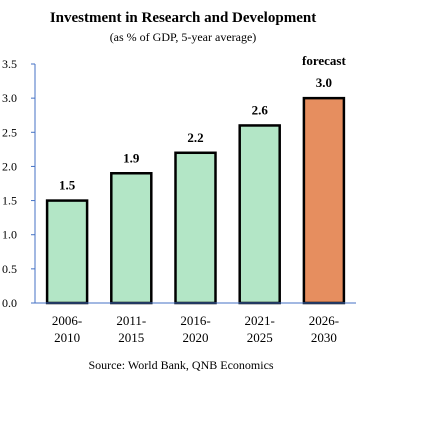  I want to click on data-label: 2.6, so click(260, 109).